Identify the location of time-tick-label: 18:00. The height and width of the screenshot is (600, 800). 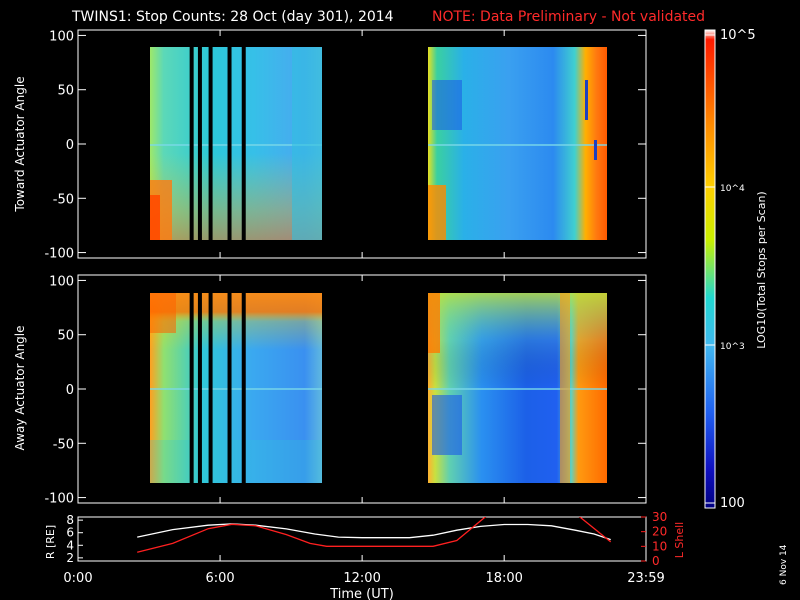
(503, 578).